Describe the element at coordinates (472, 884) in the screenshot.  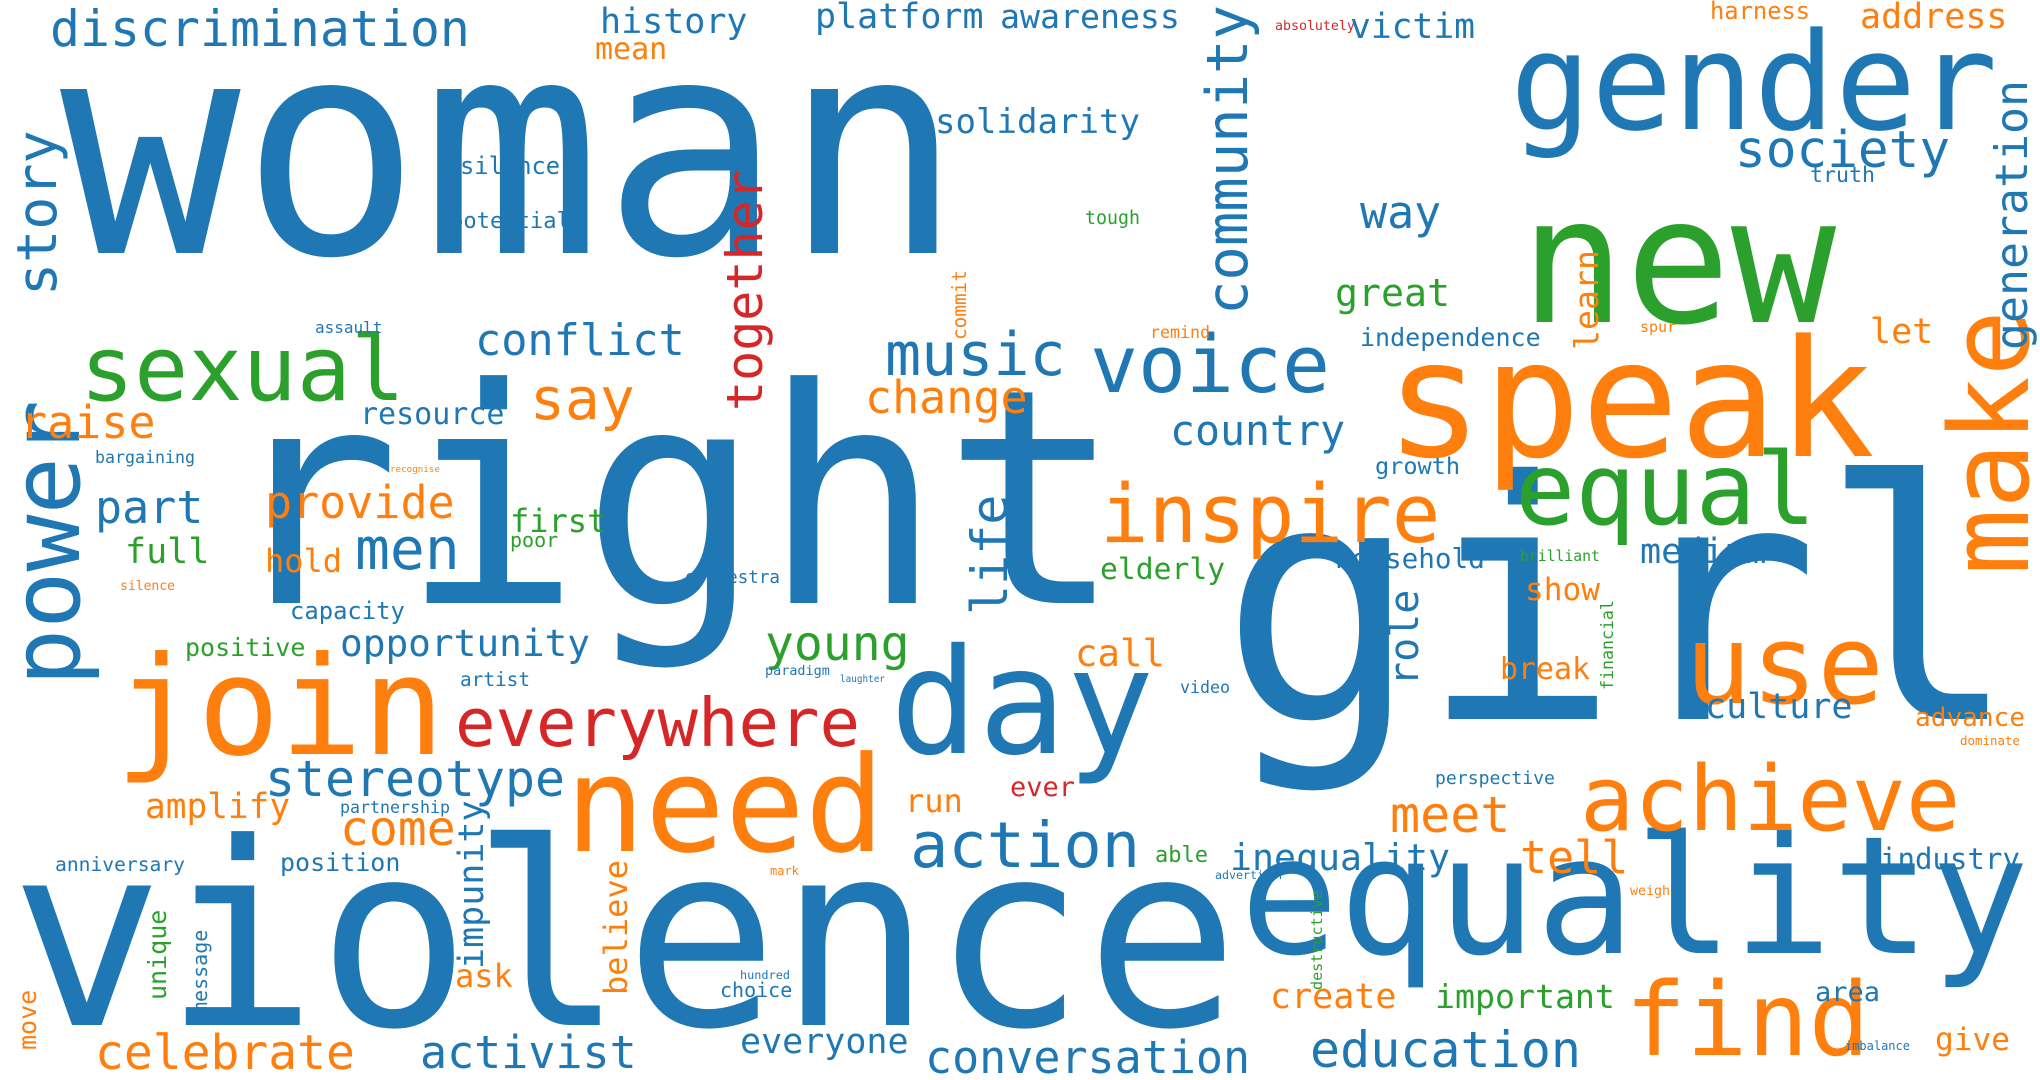
I see `word-impunity: impunity` at that location.